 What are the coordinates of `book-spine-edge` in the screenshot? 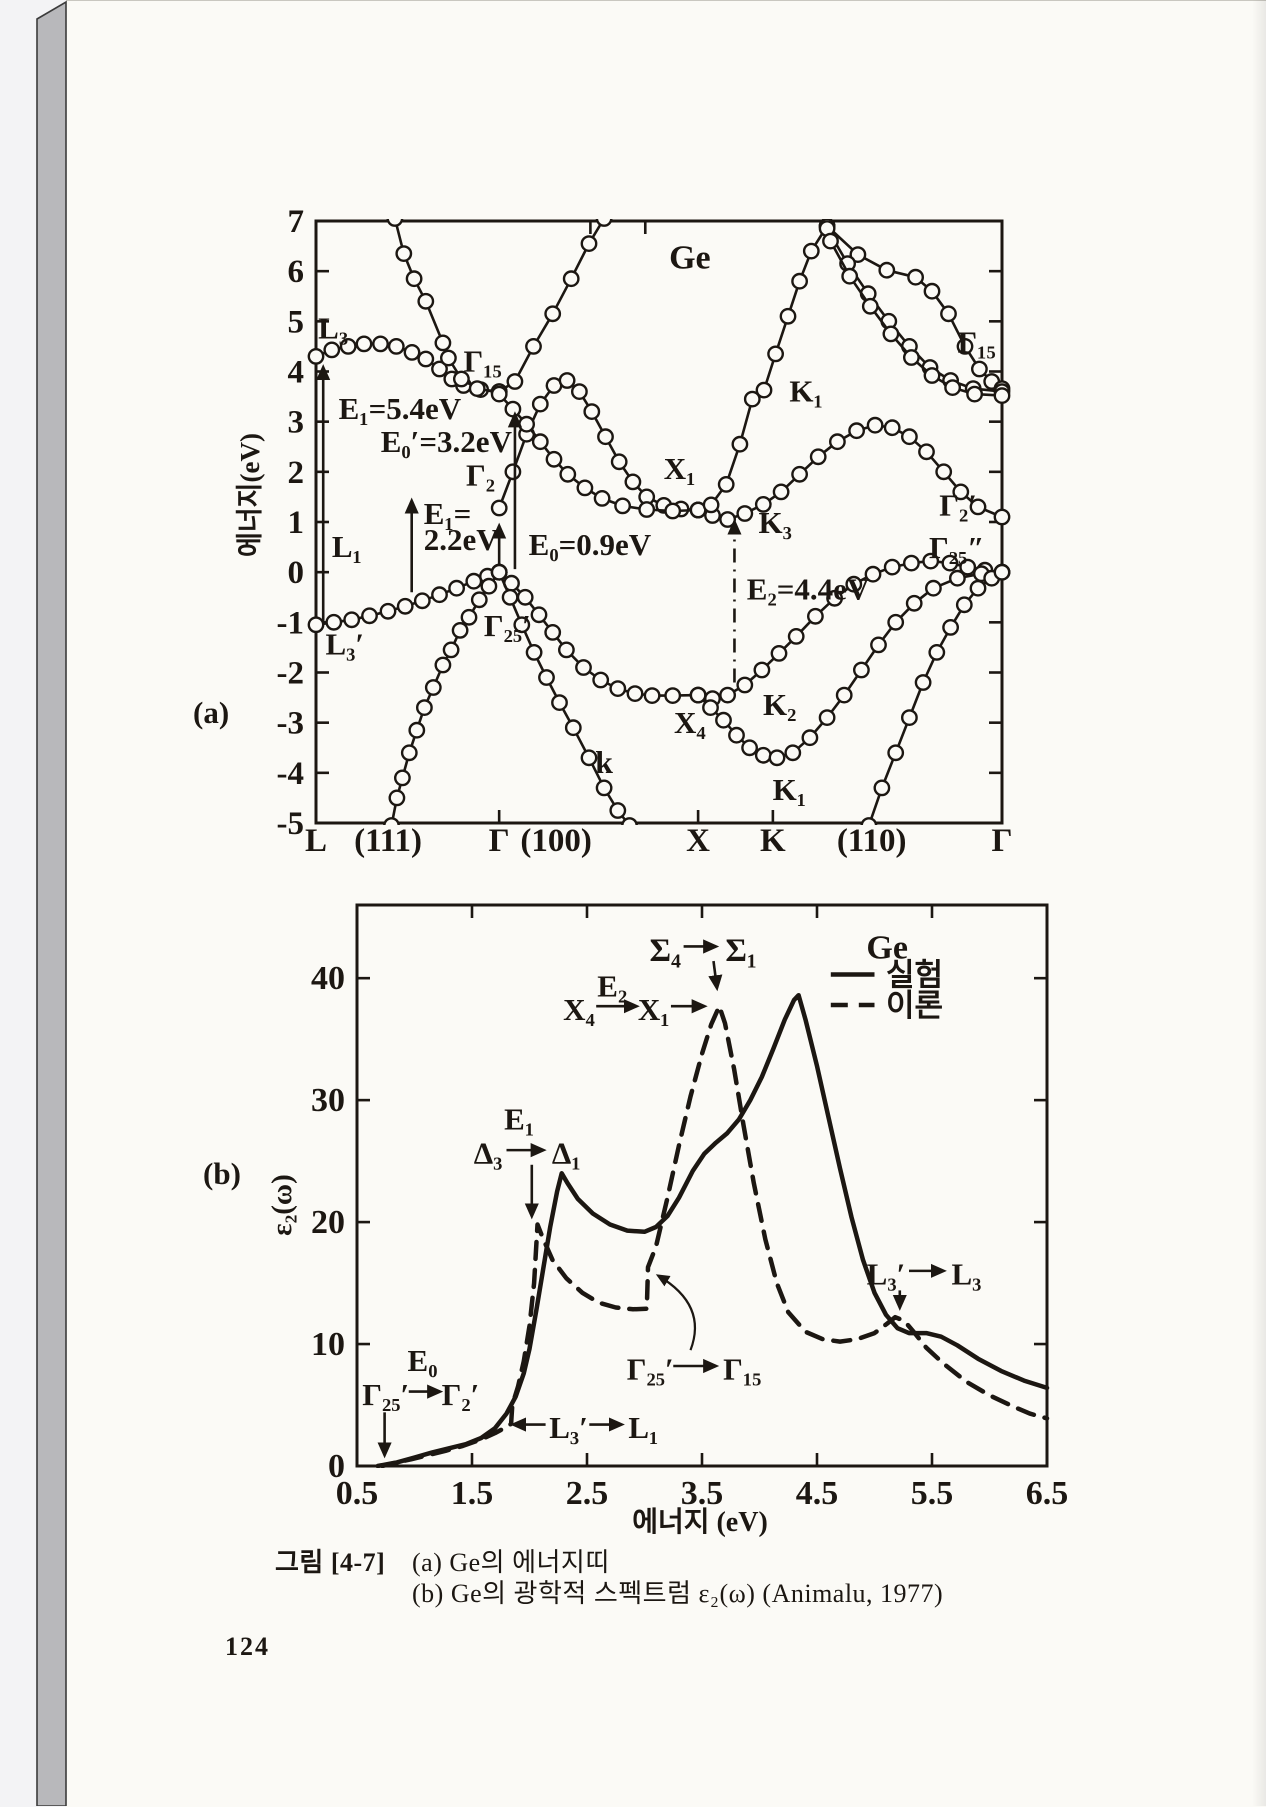 It's located at (51, 903).